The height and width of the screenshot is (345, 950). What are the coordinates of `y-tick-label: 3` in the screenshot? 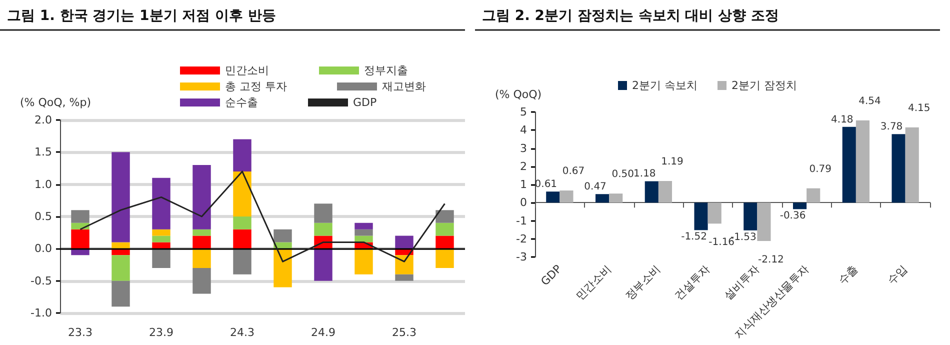 It's located at (523, 148).